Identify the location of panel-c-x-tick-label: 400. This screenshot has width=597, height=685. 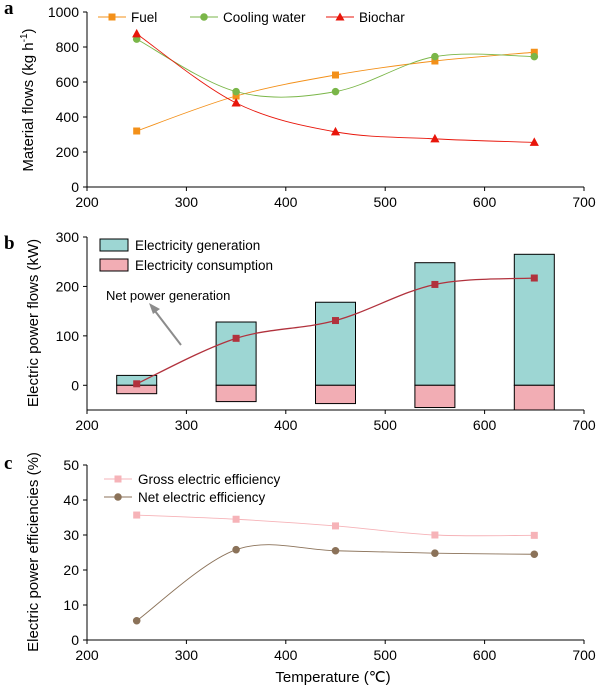
(286, 655).